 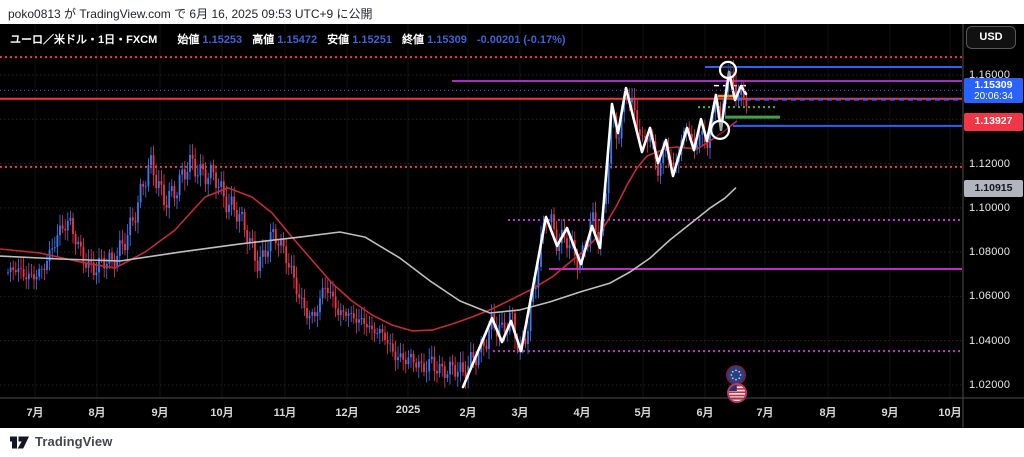 What do you see at coordinates (285, 413) in the screenshot?
I see `time-axis-label: 11月` at bounding box center [285, 413].